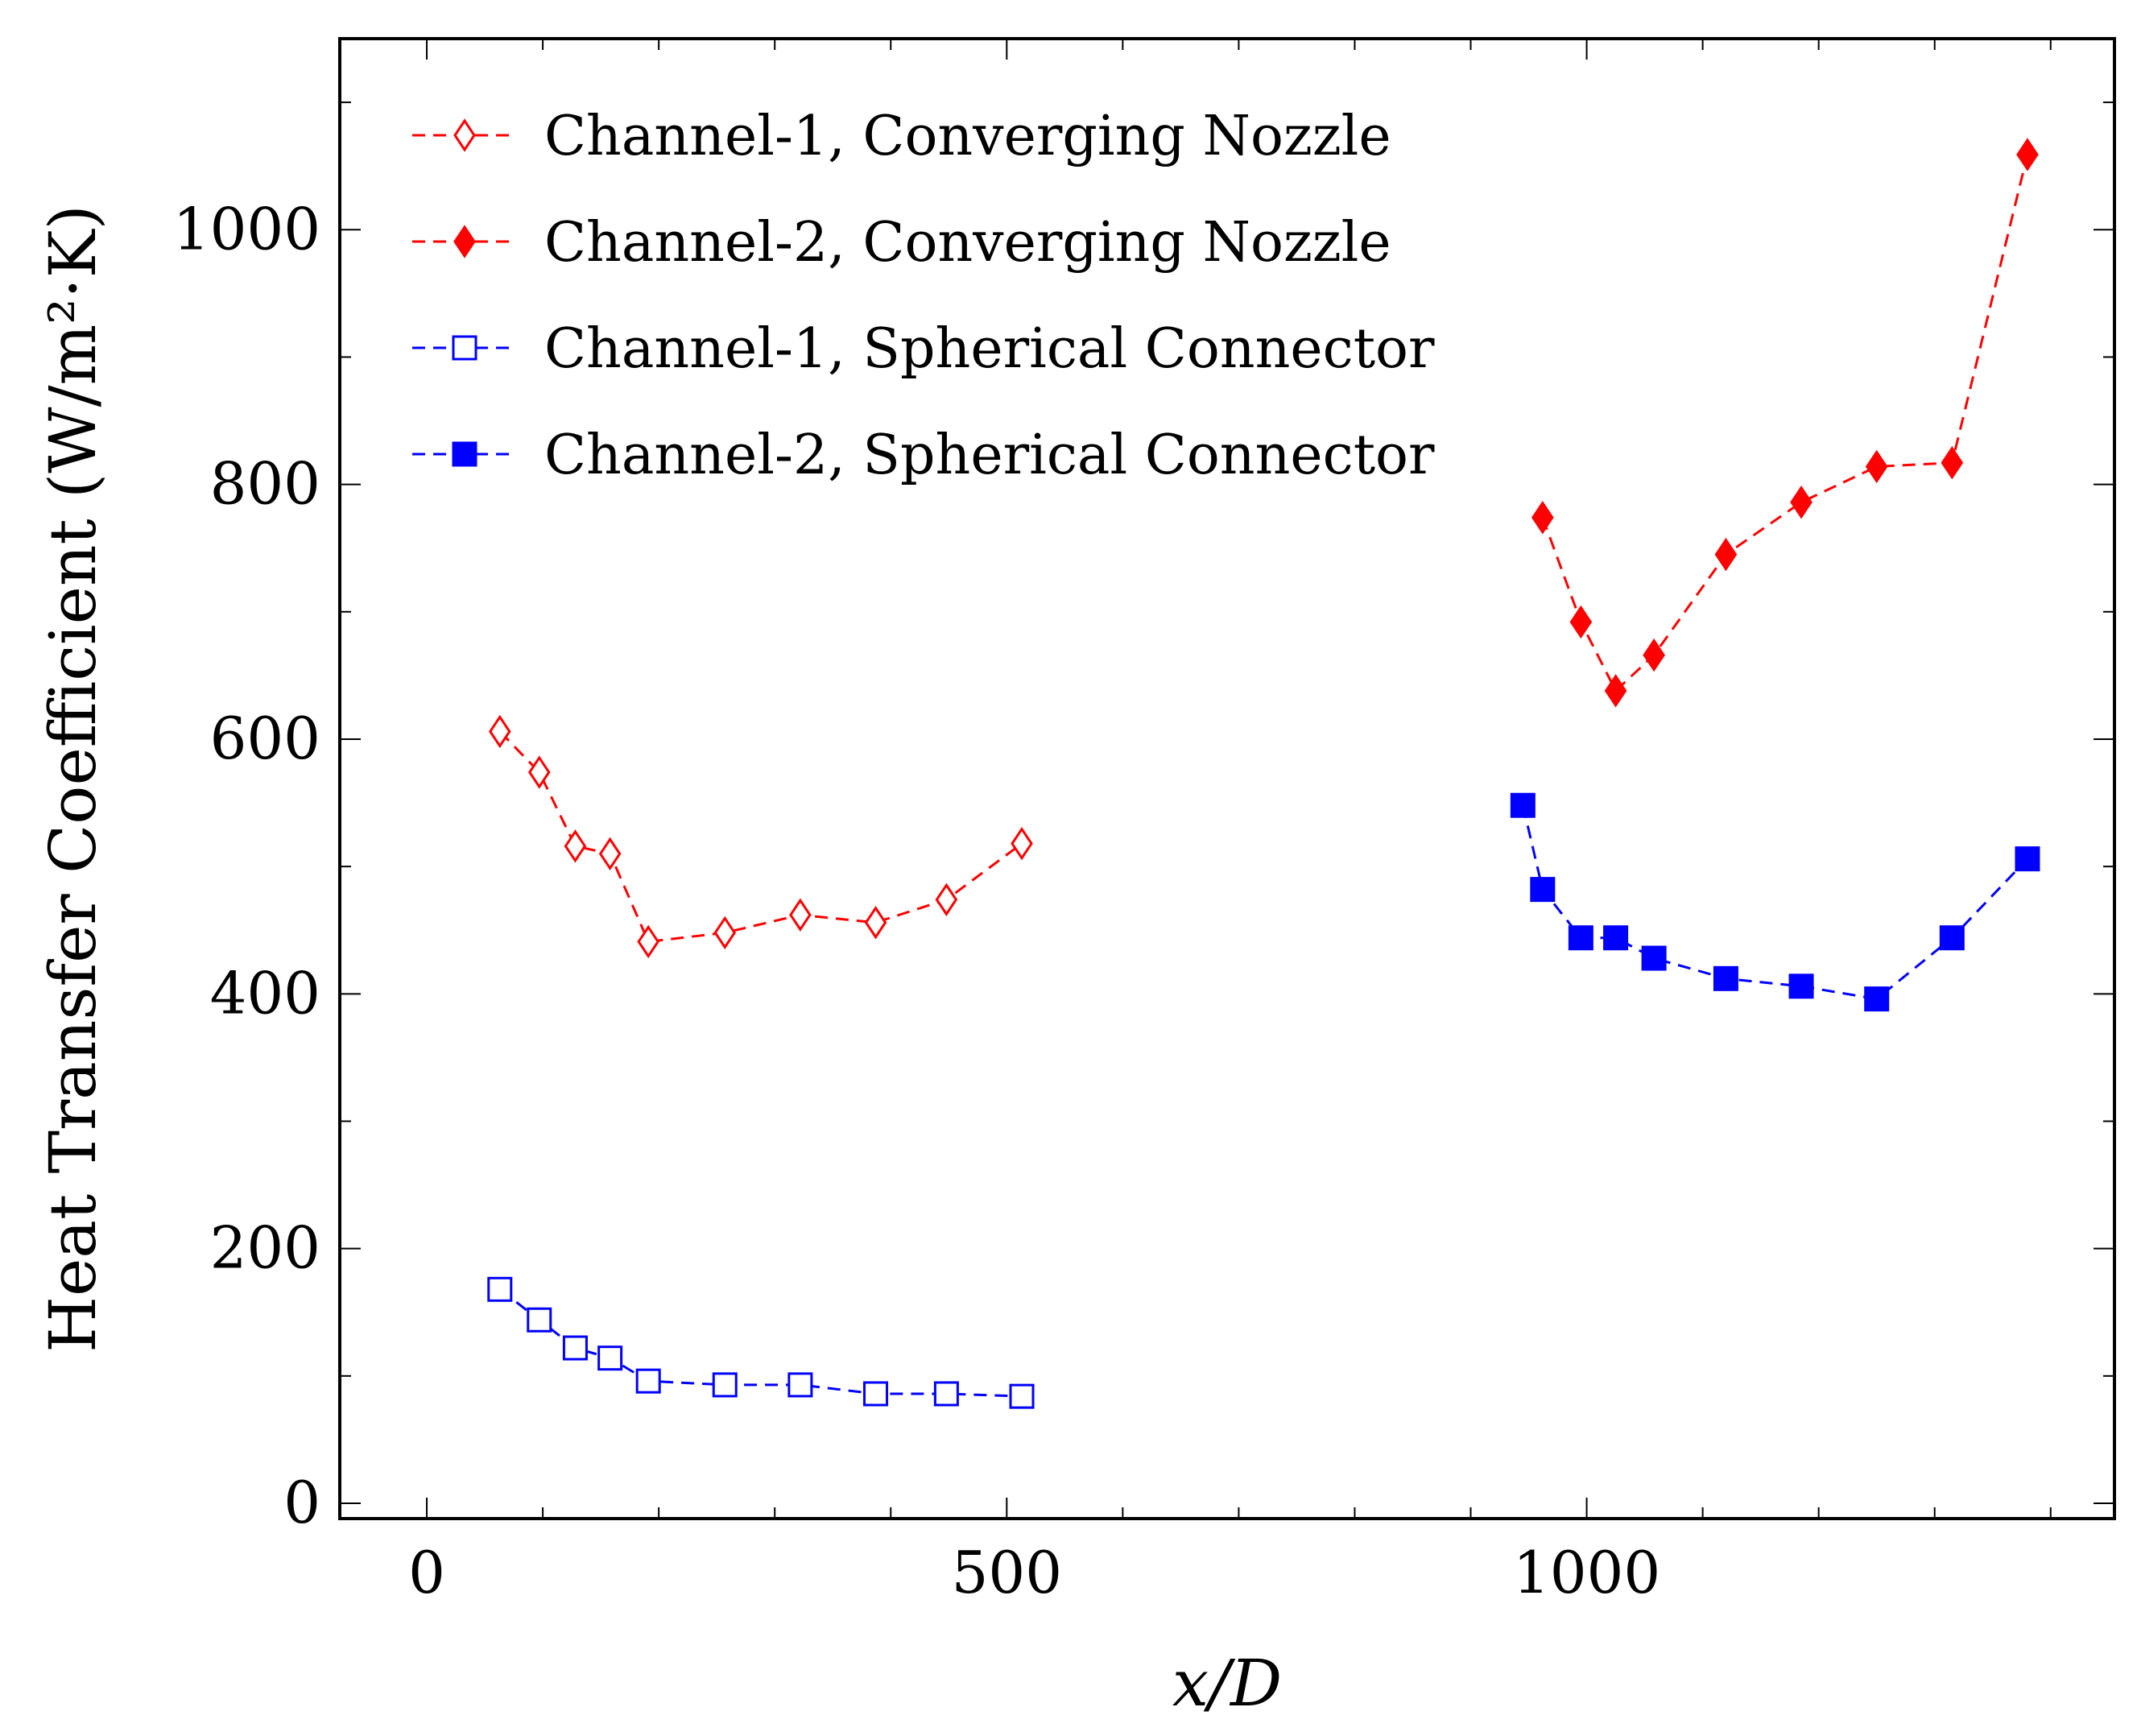 The width and height of the screenshot is (2137, 1736). What do you see at coordinates (265, 993) in the screenshot?
I see `y-tick-label: 400` at bounding box center [265, 993].